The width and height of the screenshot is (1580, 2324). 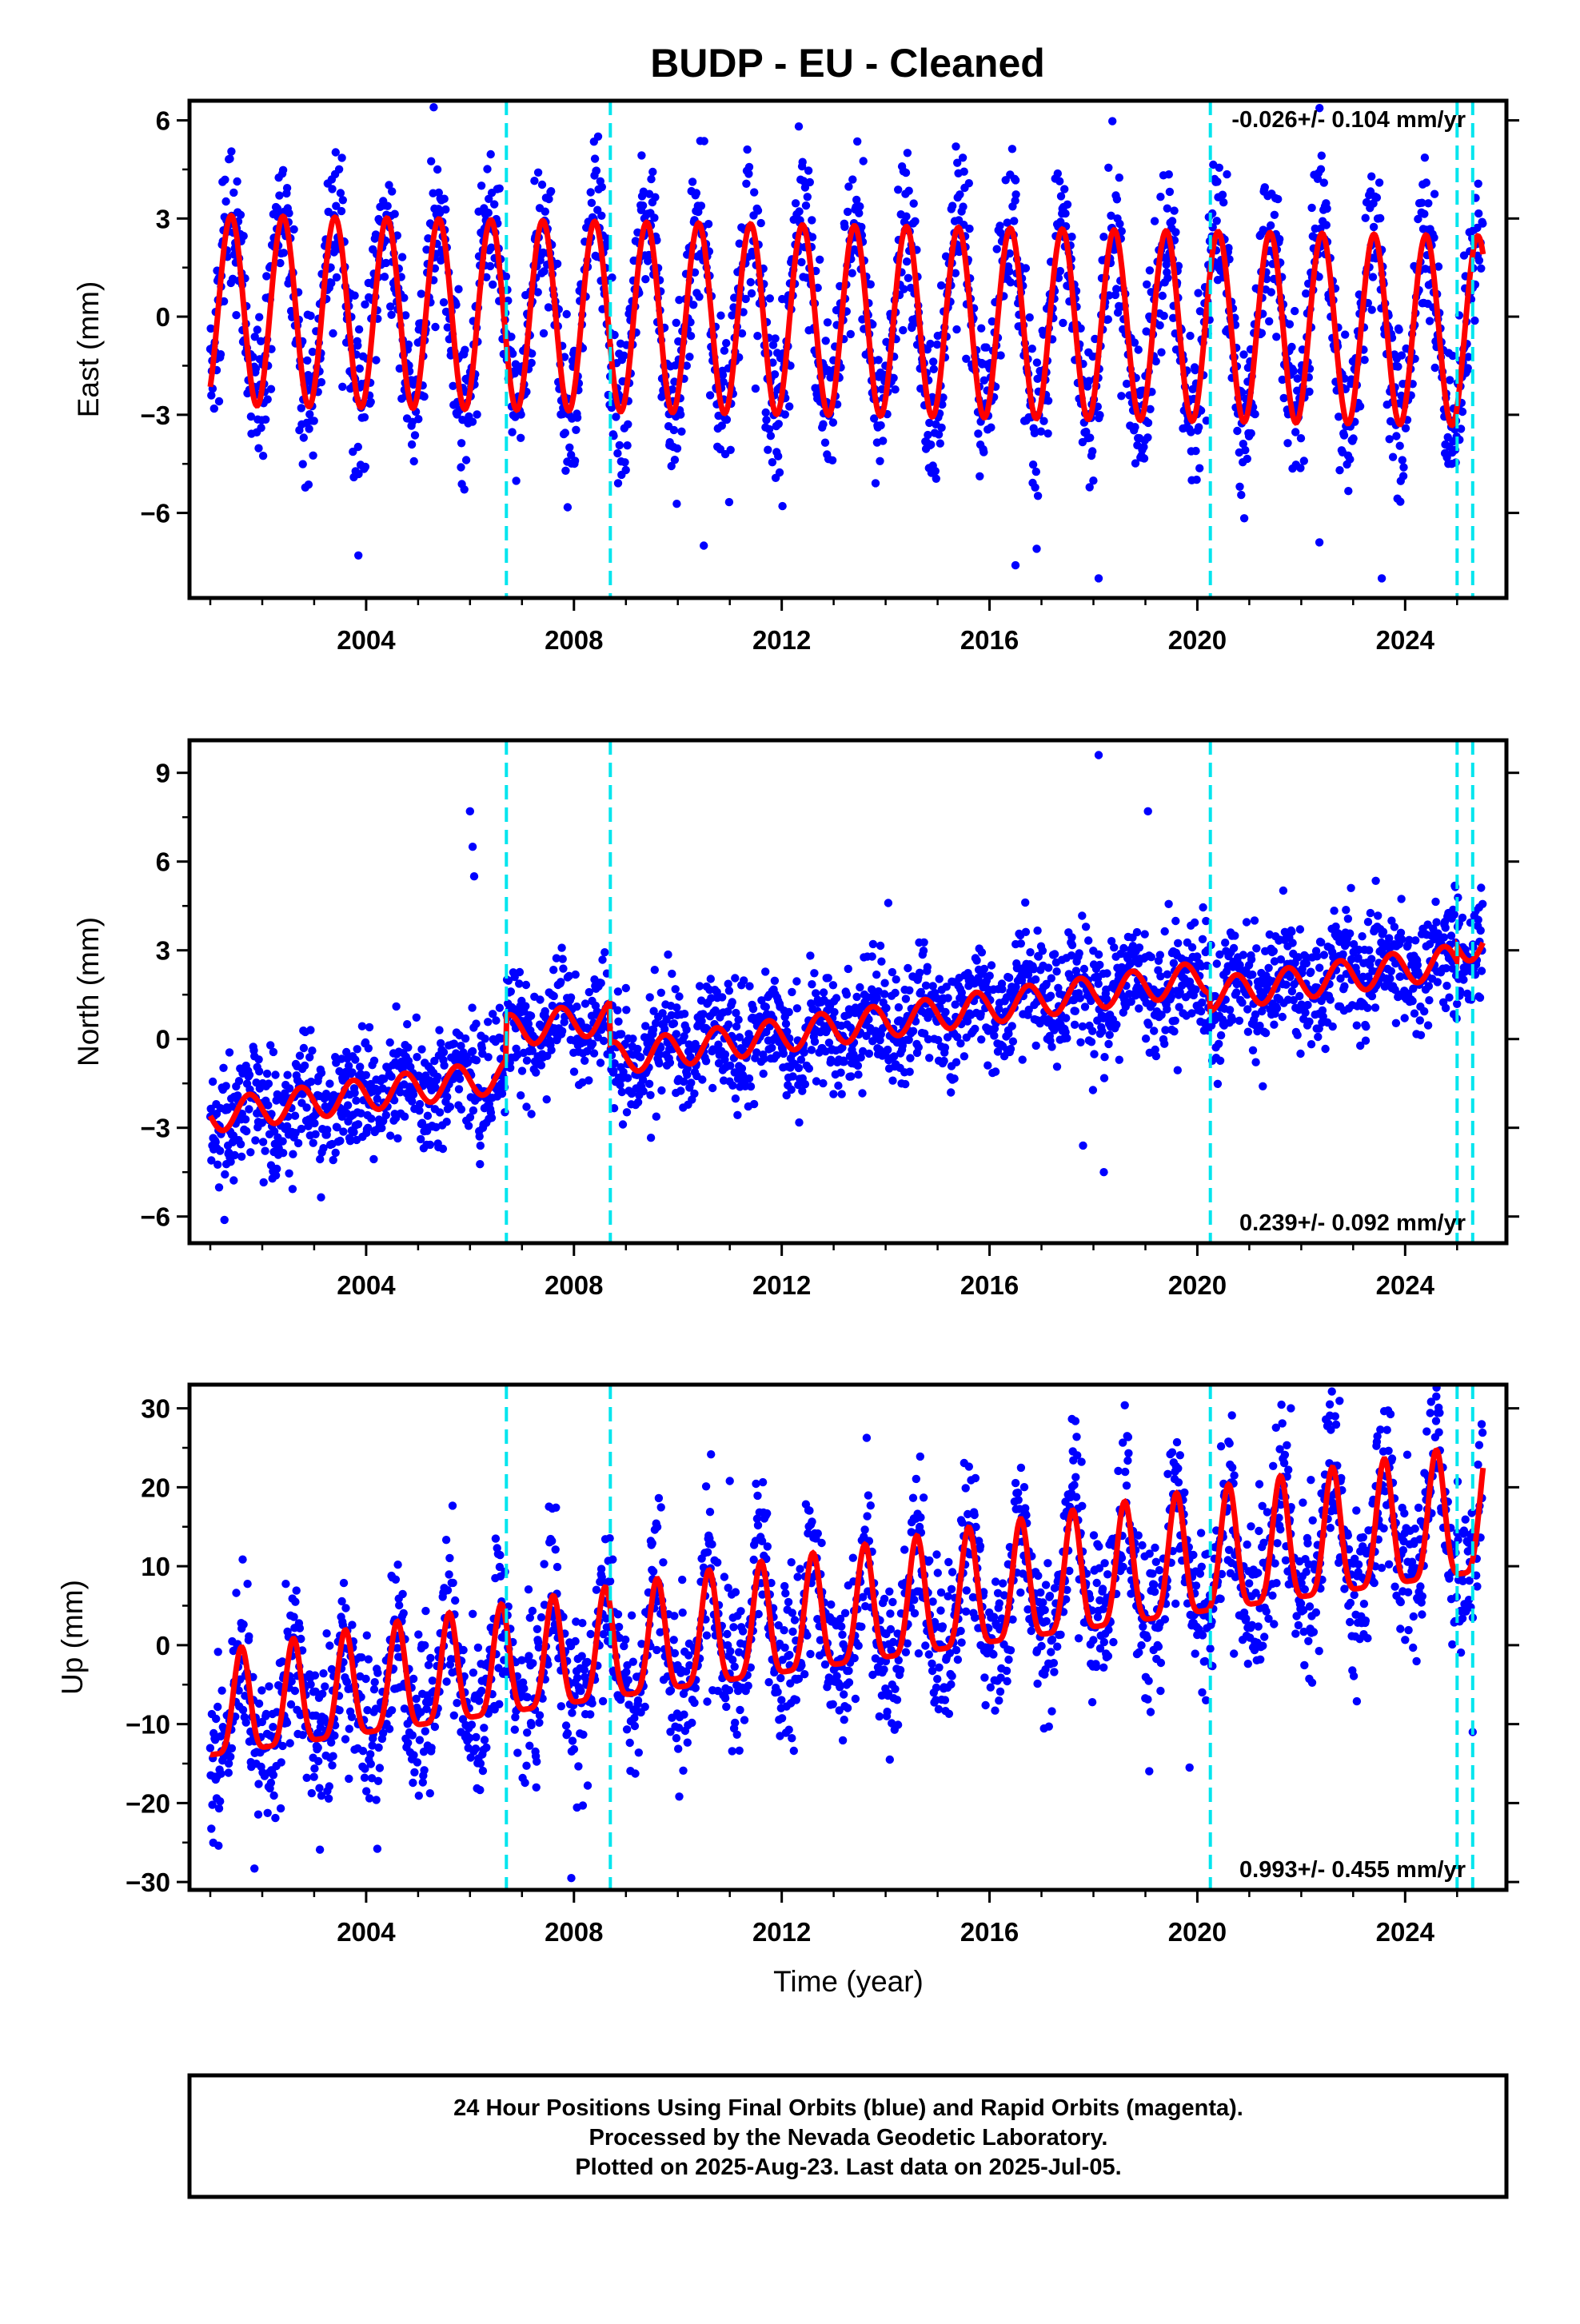 What do you see at coordinates (989, 640) in the screenshot?
I see `east-x-tick-label: 2016` at bounding box center [989, 640].